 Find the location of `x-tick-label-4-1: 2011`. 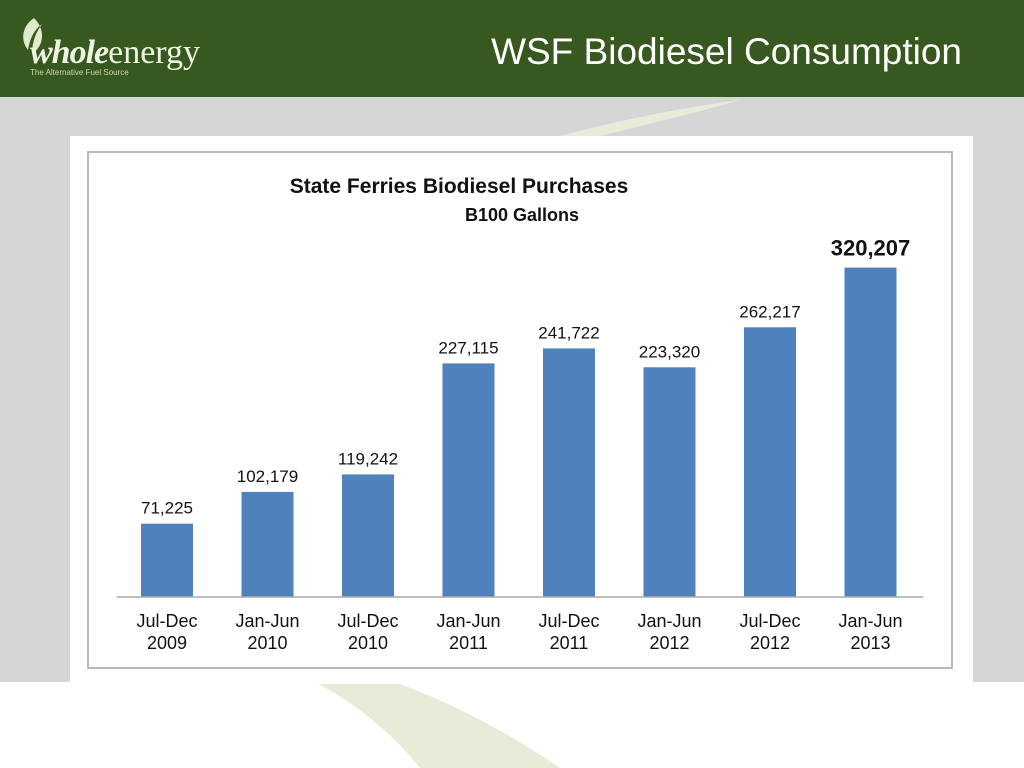

x-tick-label-4-1: 2011 is located at coordinates (569, 643).